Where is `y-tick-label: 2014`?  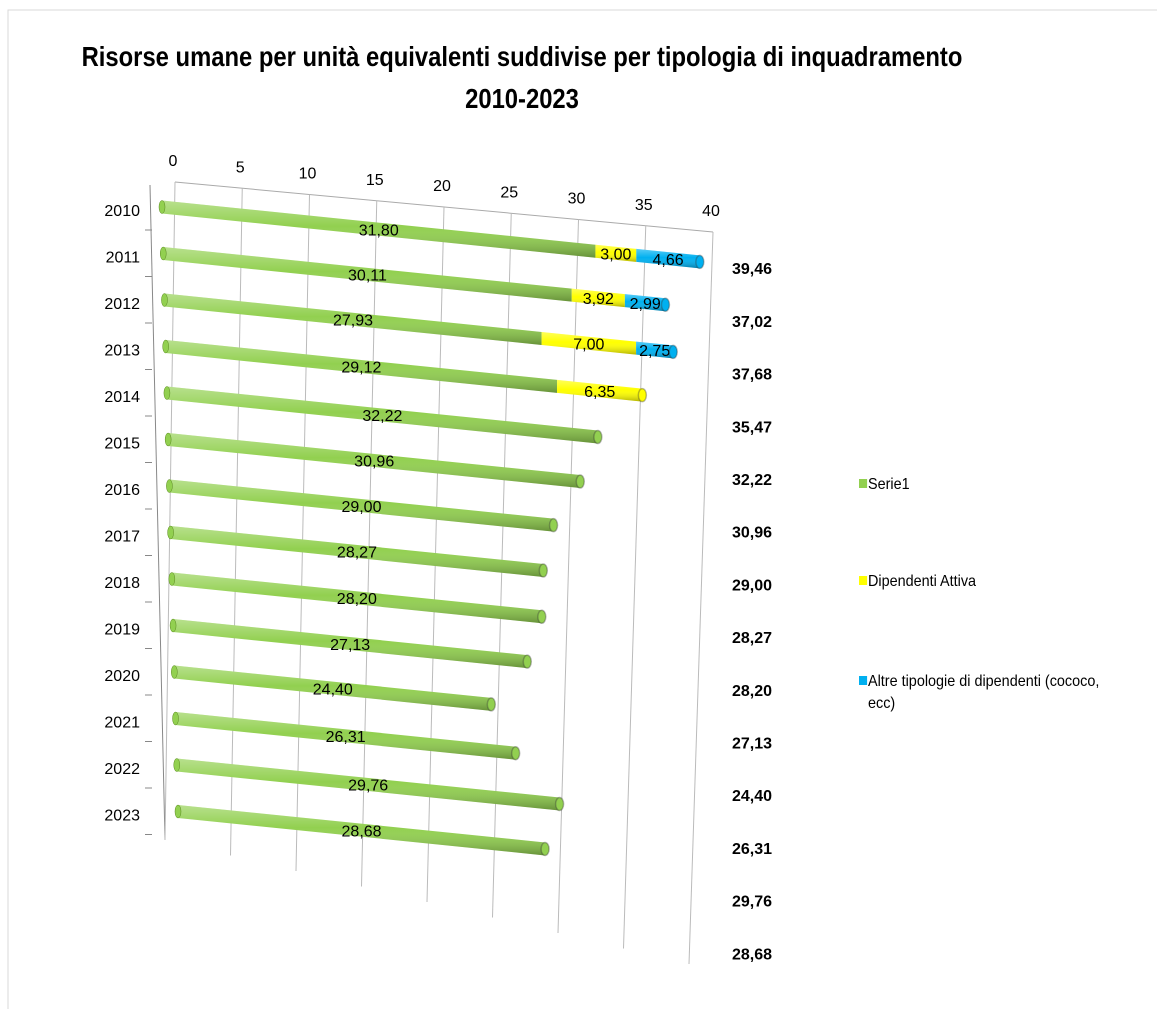 y-tick-label: 2014 is located at coordinates (122, 397).